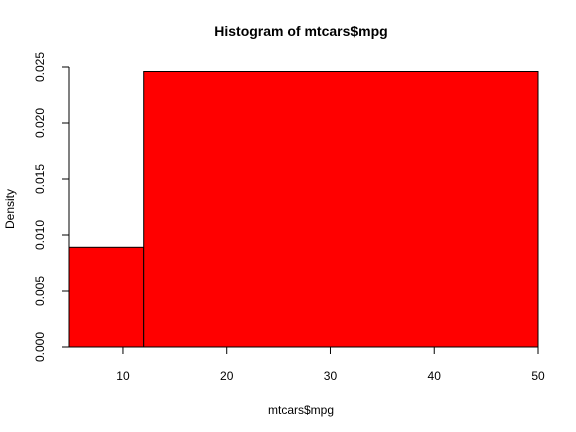  I want to click on x-tick-label: 20, so click(227, 376).